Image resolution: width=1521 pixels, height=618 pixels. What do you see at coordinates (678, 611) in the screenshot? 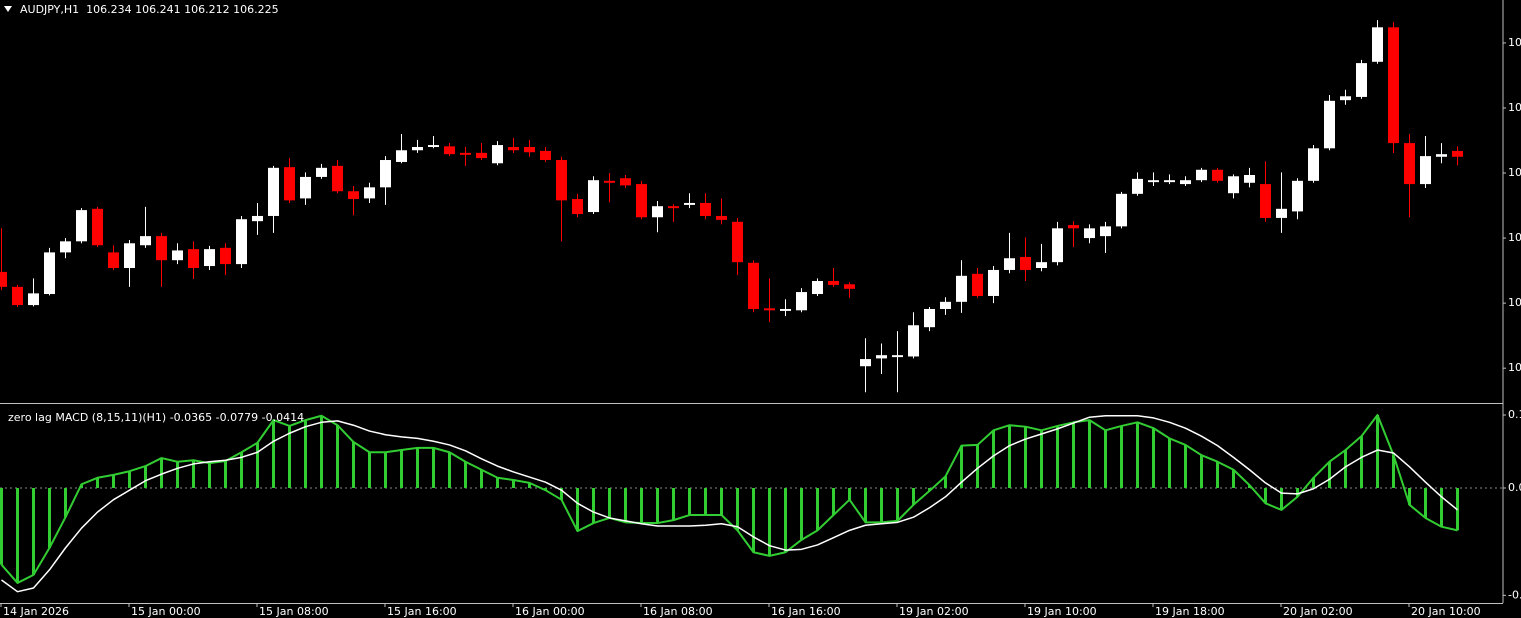
I see `x-tick-label: 16 Jan 08:00` at bounding box center [678, 611].